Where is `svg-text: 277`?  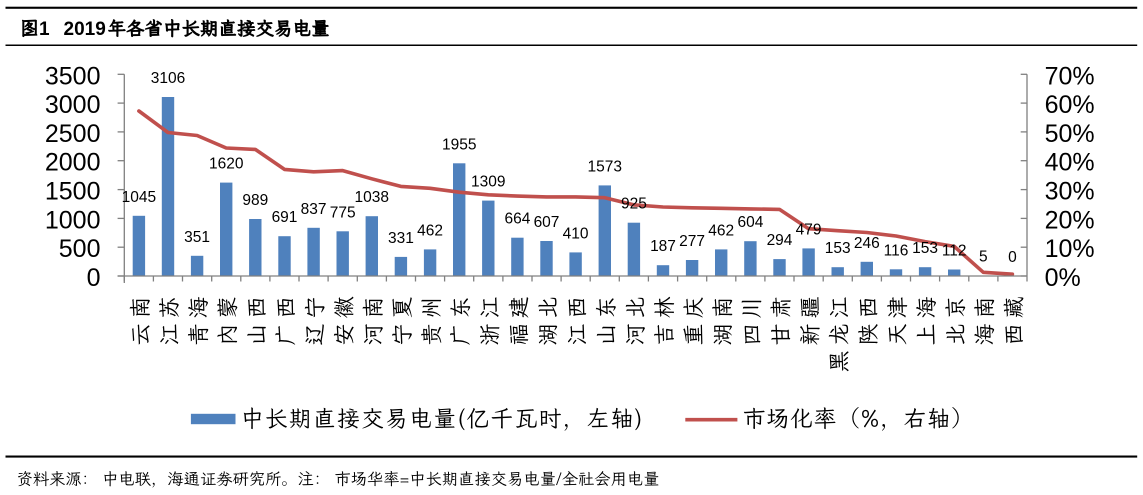 svg-text: 277 is located at coordinates (692, 241).